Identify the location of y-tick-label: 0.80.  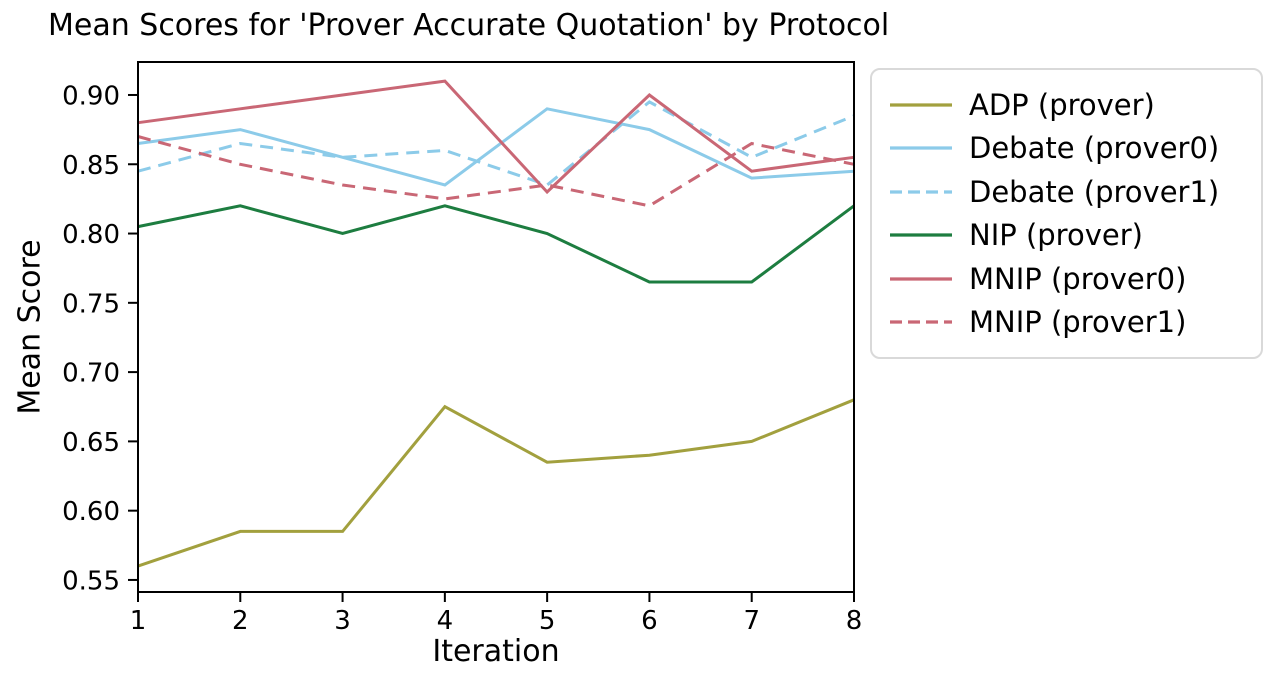
(91, 235).